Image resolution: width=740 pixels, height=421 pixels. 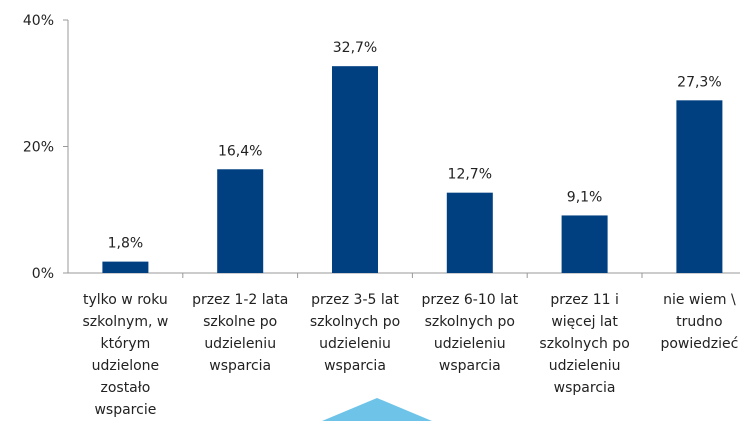 I want to click on value-label: 32,7%, so click(x=355, y=48).